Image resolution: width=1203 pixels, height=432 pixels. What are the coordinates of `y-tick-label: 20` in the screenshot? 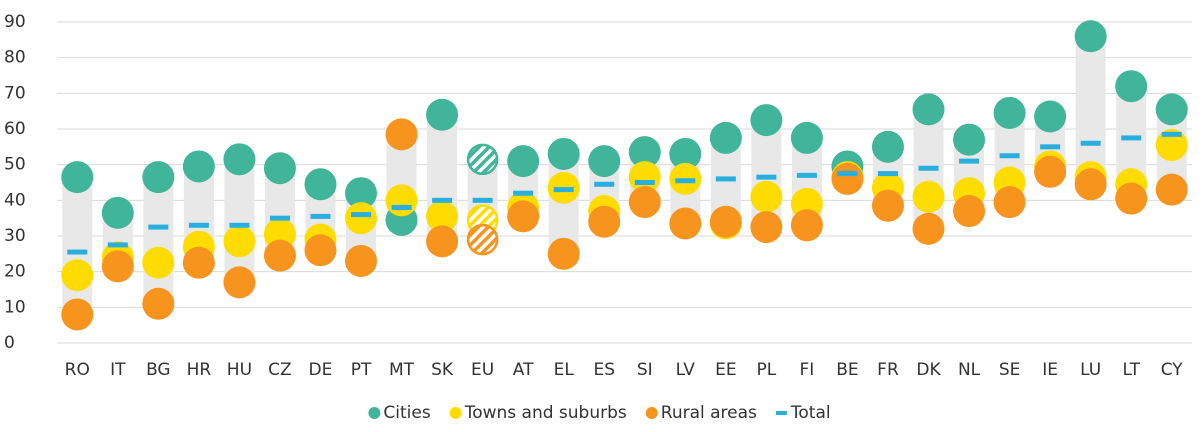 It's located at (15, 272).